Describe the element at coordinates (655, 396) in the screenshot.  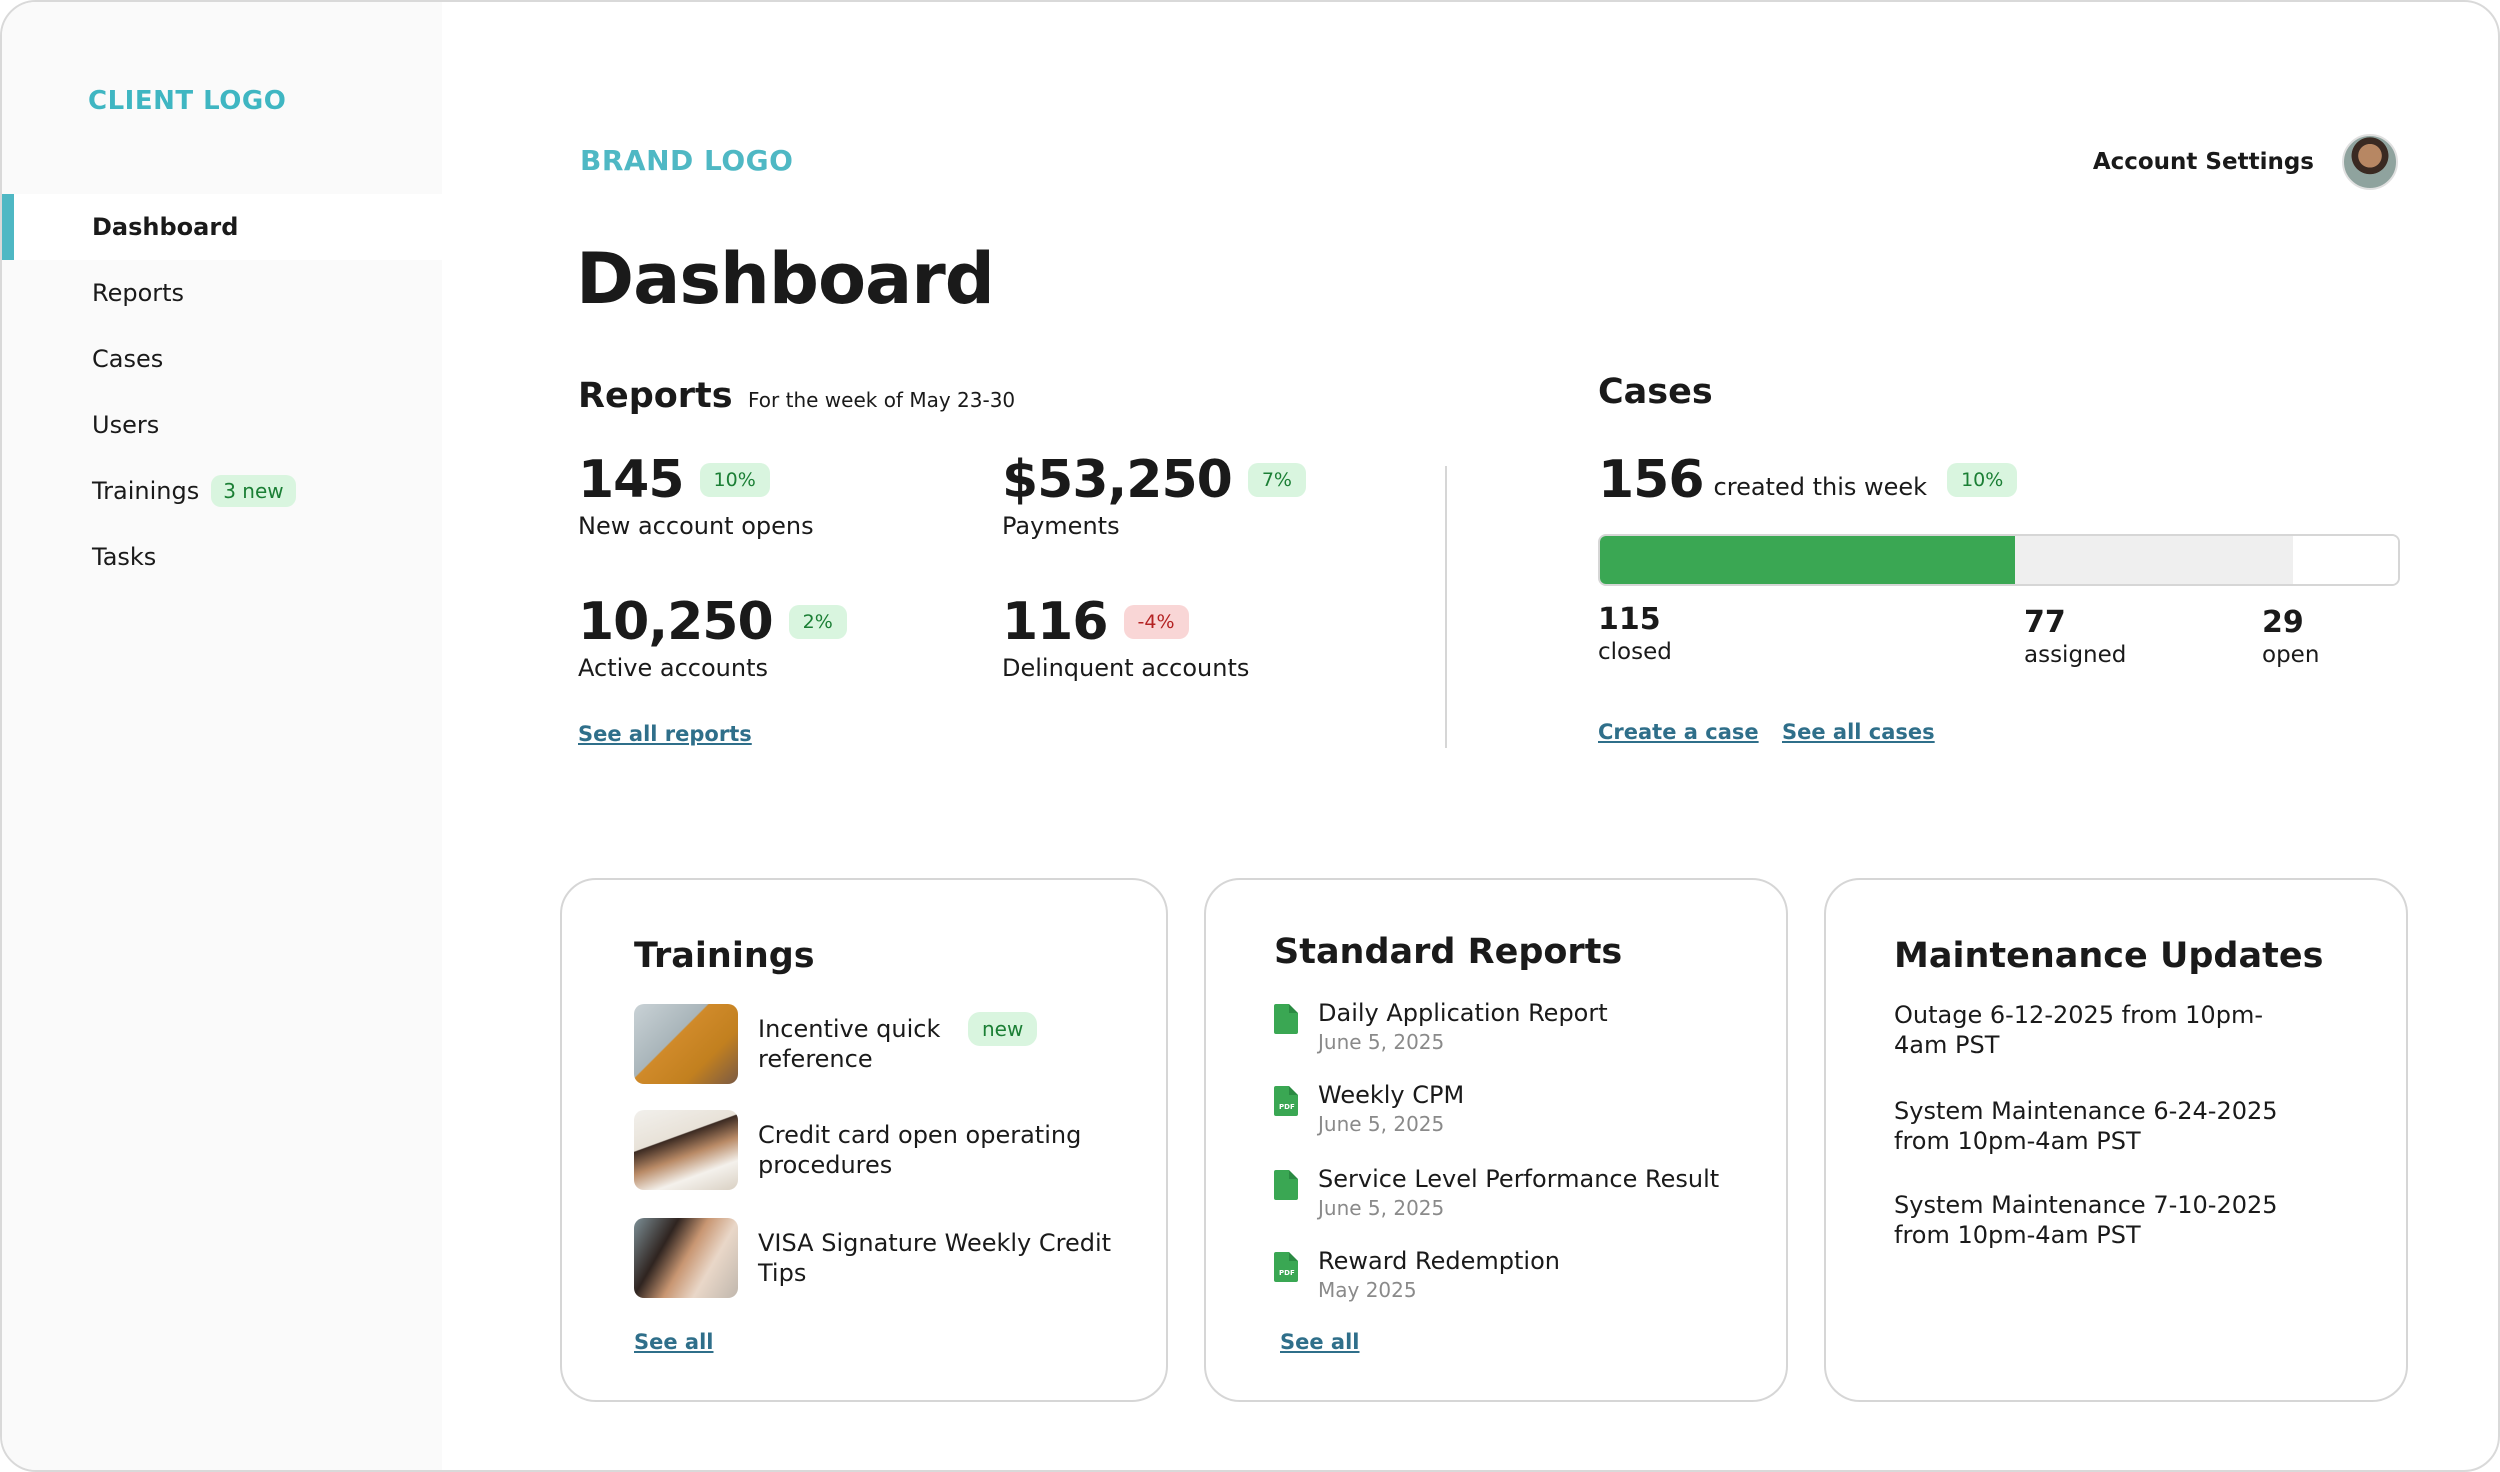
I see `reports-section-title: Reports` at that location.